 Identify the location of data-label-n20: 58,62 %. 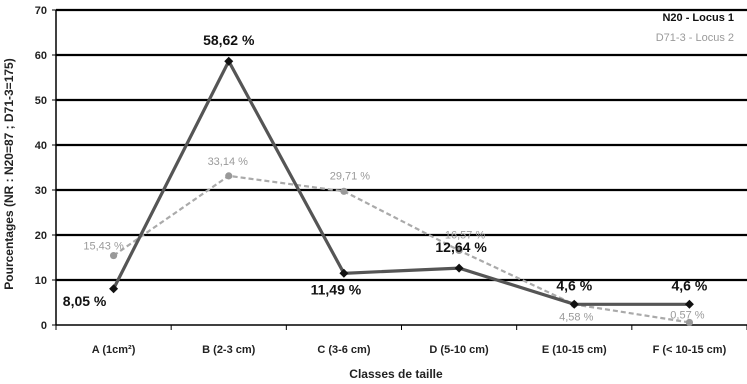
(229, 40).